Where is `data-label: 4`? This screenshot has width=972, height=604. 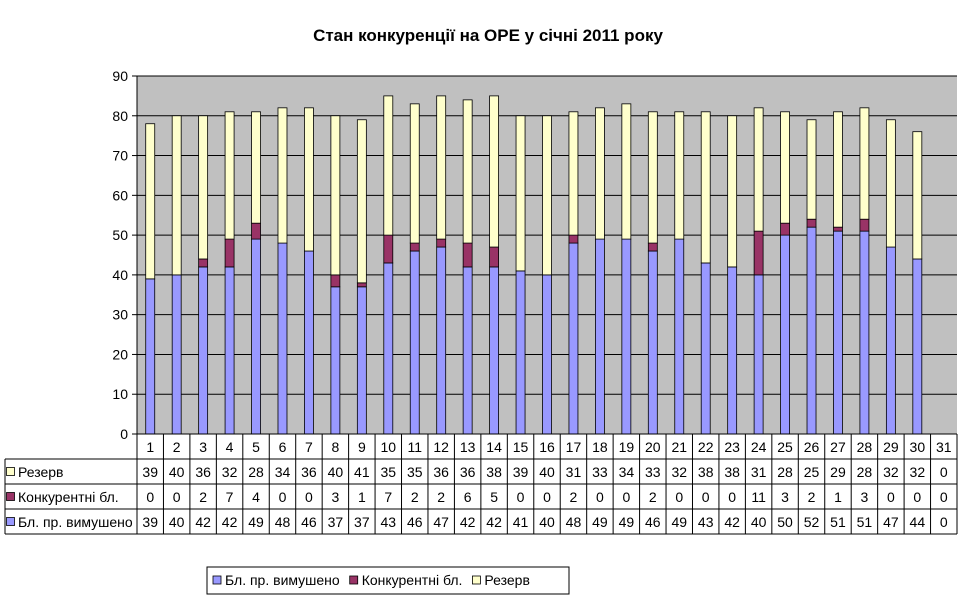
data-label: 4 is located at coordinates (256, 497).